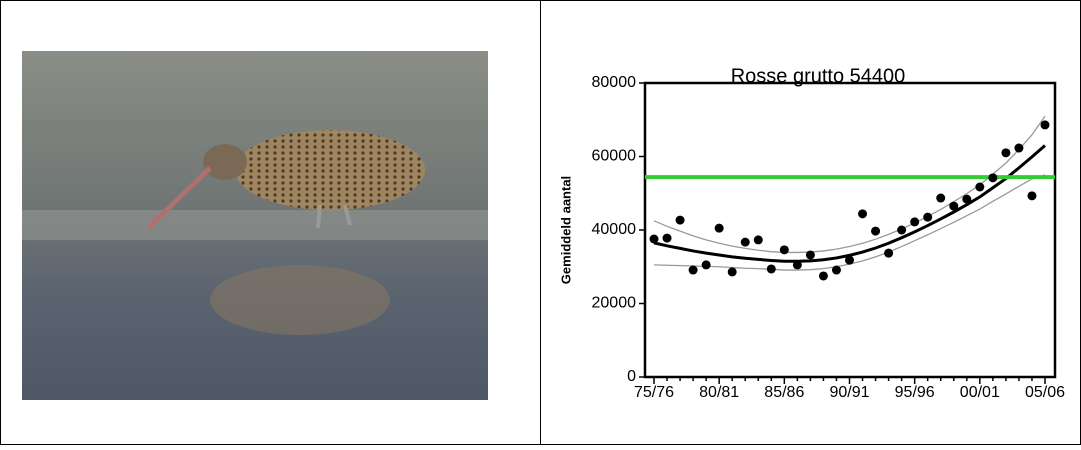 Image resolution: width=1081 pixels, height=450 pixels. What do you see at coordinates (631, 376) in the screenshot?
I see `y-tick-label: 0` at bounding box center [631, 376].